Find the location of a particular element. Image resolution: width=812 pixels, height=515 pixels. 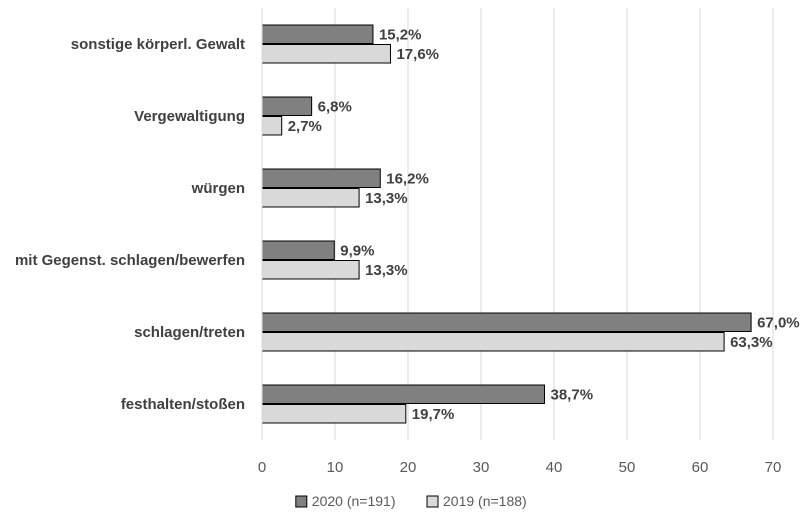

data-label: 6,8% is located at coordinates (335, 106).